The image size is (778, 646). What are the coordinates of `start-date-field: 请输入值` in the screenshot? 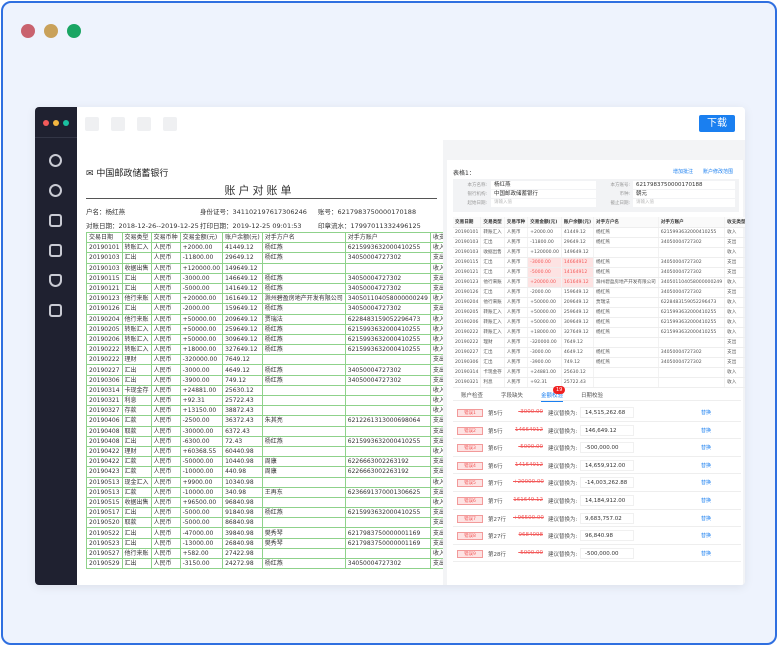 It's located at (543, 203).